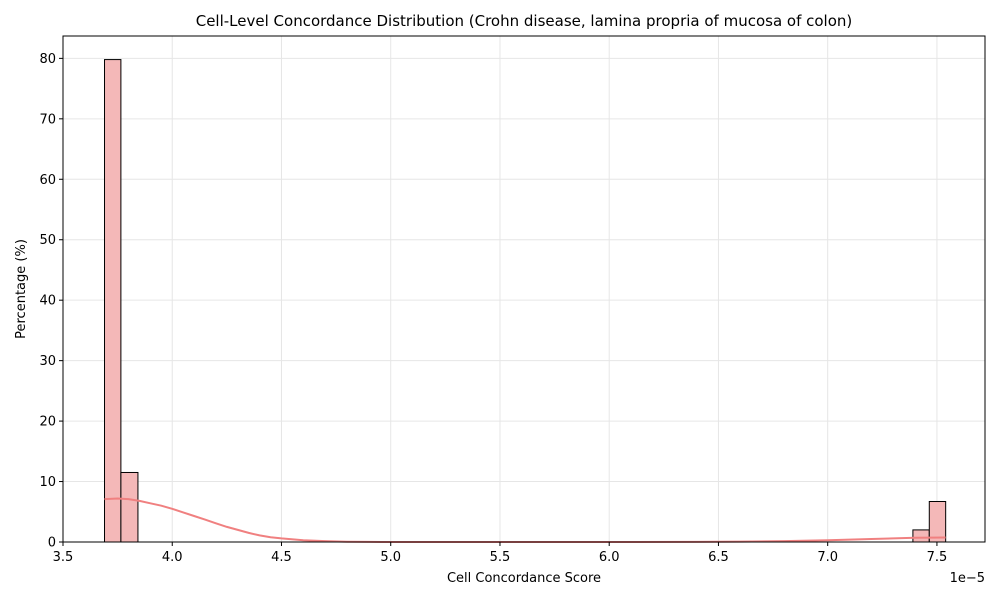  What do you see at coordinates (47, 482) in the screenshot?
I see `y-tick-label: 10` at bounding box center [47, 482].